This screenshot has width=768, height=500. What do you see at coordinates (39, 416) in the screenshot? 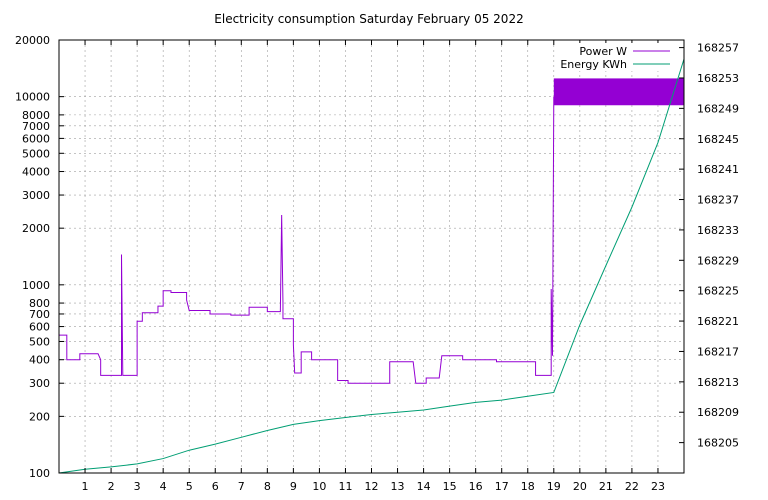
I see `y-left-tick-label: 200` at bounding box center [39, 416].